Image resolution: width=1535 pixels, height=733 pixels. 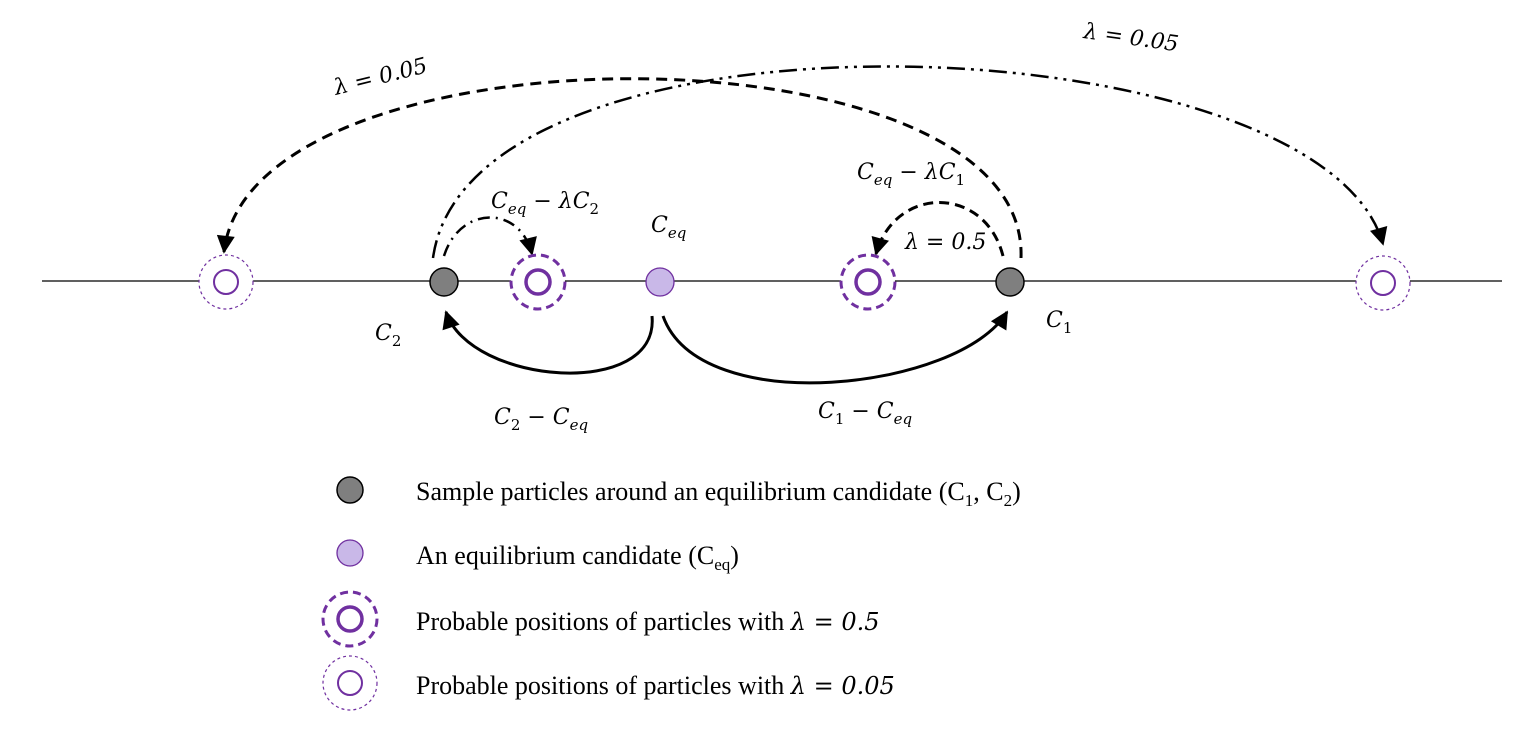 What do you see at coordinates (538, 282) in the screenshot?
I see `near-left-probable-position-inner` at bounding box center [538, 282].